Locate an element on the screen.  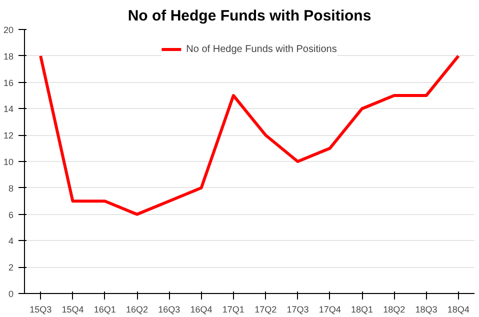
x-tick-label: 18Q1 is located at coordinates (362, 309).